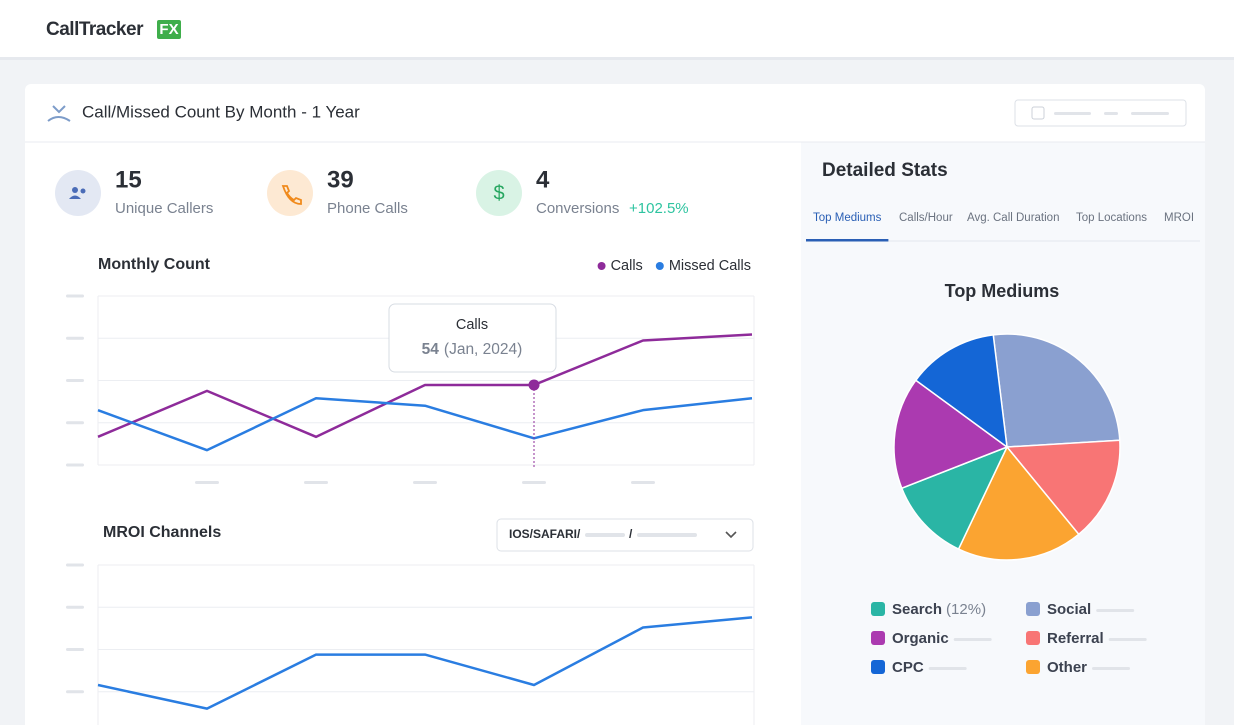  What do you see at coordinates (162, 532) in the screenshot?
I see `chart-title: MROI Channels` at bounding box center [162, 532].